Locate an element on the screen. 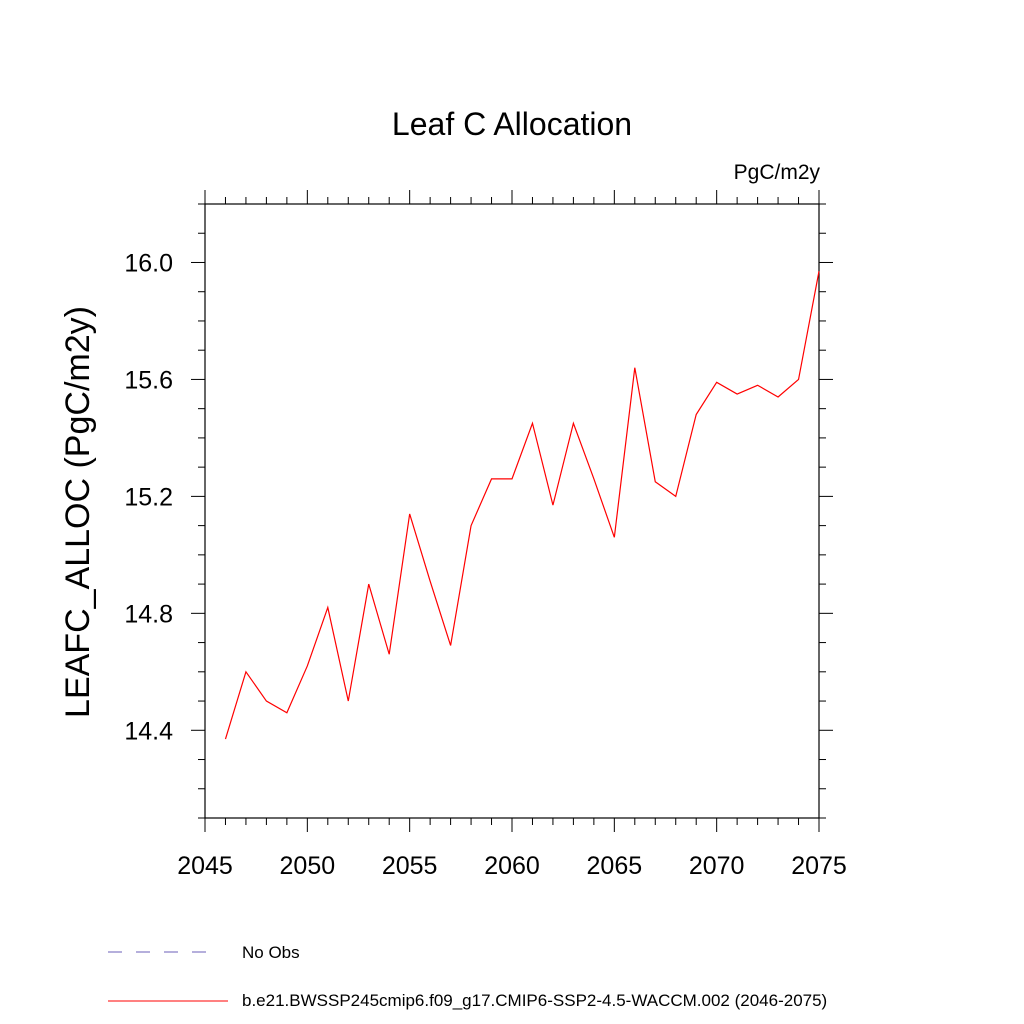 The width and height of the screenshot is (1024, 1024). y-tick-label: 14.4 is located at coordinates (148, 731).